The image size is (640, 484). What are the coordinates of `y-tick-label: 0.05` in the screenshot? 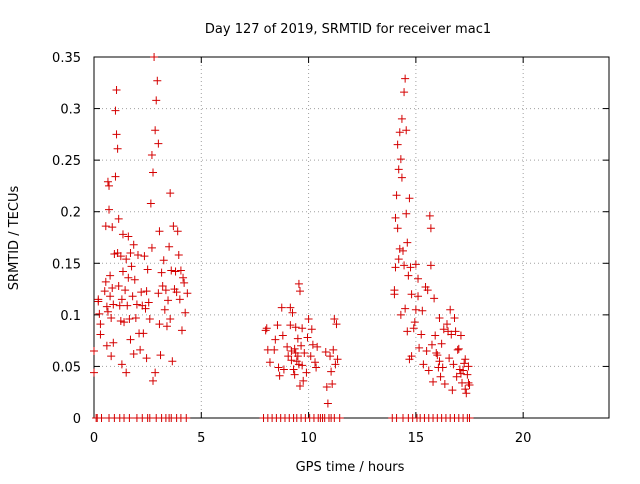 It's located at (66, 367).